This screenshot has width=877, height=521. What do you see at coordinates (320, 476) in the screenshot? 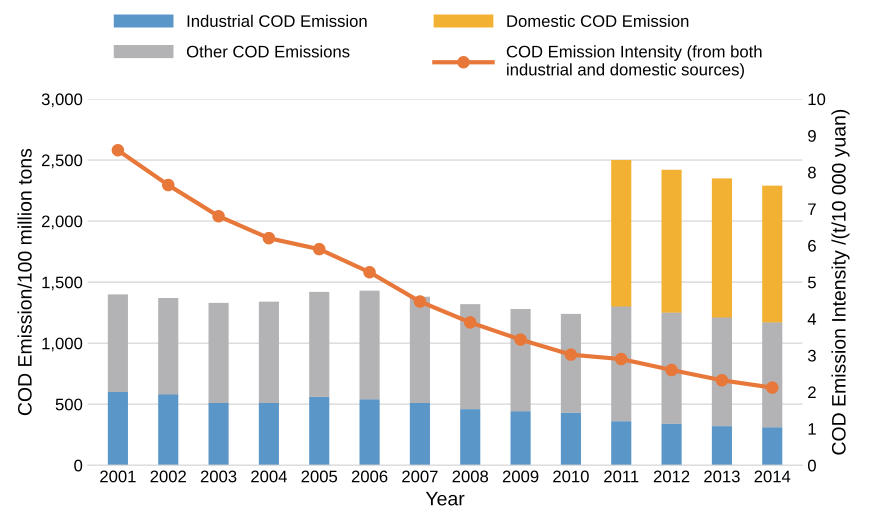
I see `x-tick-label: 2005` at bounding box center [320, 476].